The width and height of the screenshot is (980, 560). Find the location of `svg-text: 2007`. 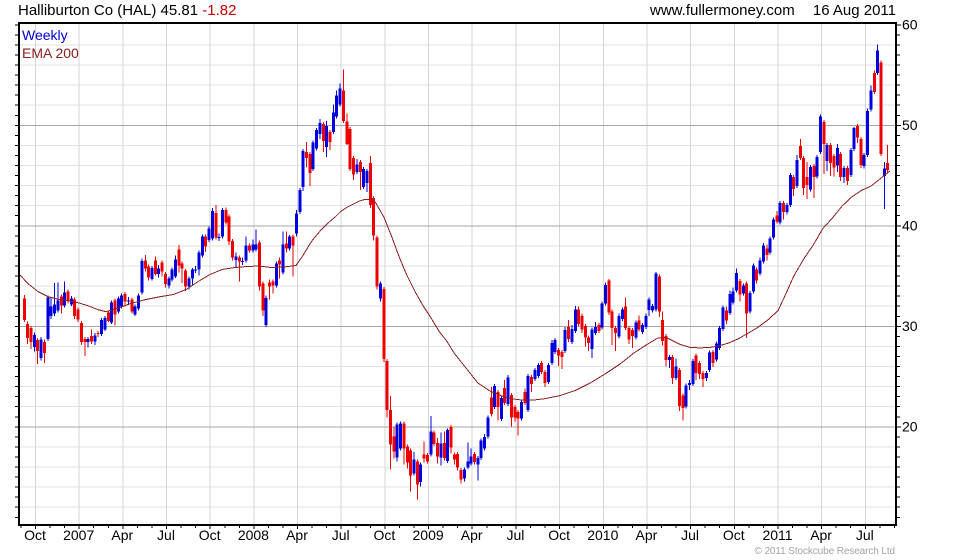

svg-text: 2007 is located at coordinates (78, 535).